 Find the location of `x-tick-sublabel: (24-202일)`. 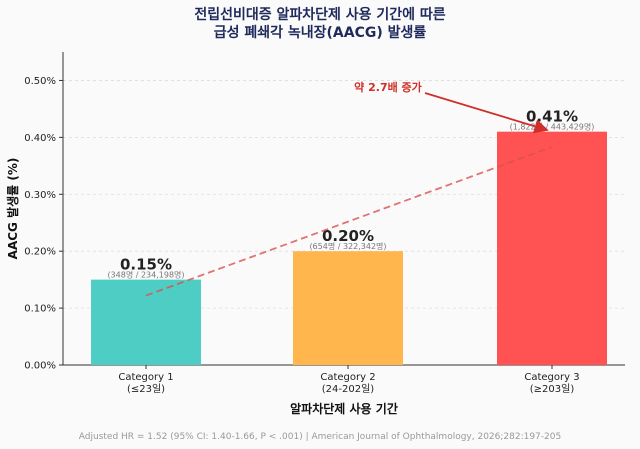

x-tick-sublabel: (24-202일) is located at coordinates (348, 389).